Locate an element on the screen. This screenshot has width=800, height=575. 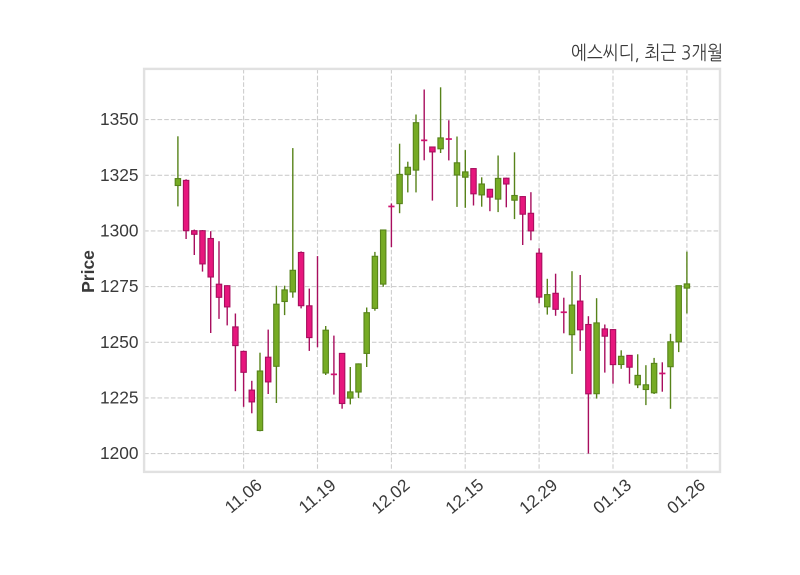
svg-text: 1250 is located at coordinates (119, 342).